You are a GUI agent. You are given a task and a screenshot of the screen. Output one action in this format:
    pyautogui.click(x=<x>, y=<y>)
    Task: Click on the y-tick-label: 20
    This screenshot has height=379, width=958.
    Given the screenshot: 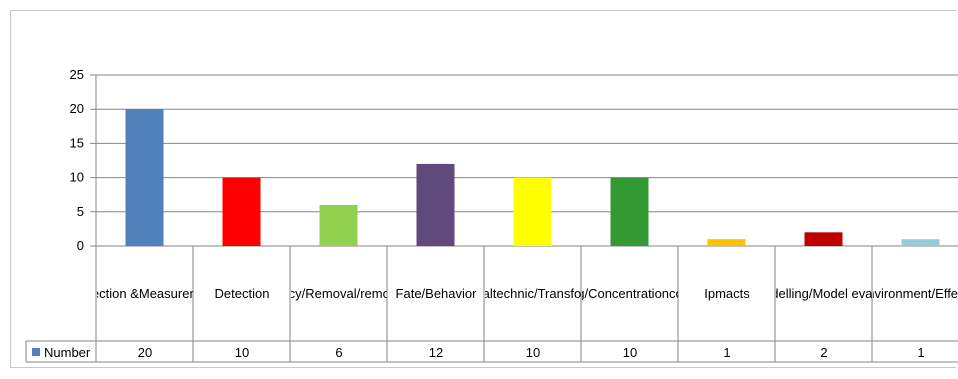 What is the action you would take?
    pyautogui.click(x=77, y=108)
    